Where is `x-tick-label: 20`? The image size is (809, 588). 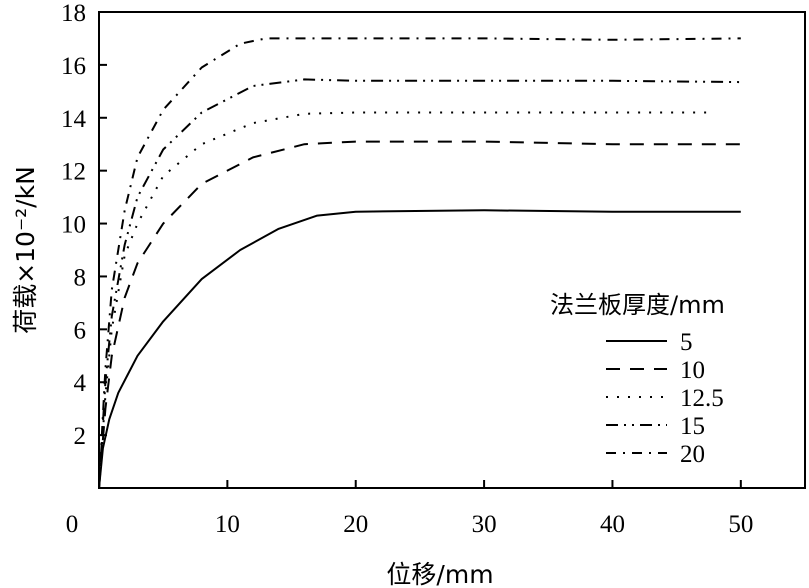
x-tick-label: 20 is located at coordinates (355, 524).